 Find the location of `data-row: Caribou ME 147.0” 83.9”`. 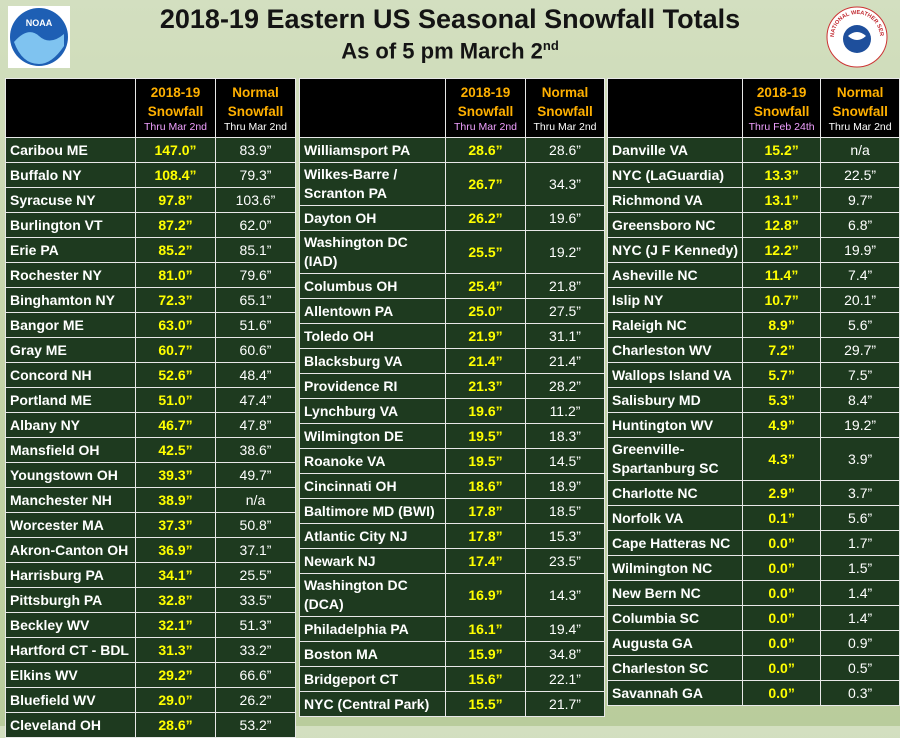

data-row: Caribou ME 147.0” 83.9” is located at coordinates (150, 150).